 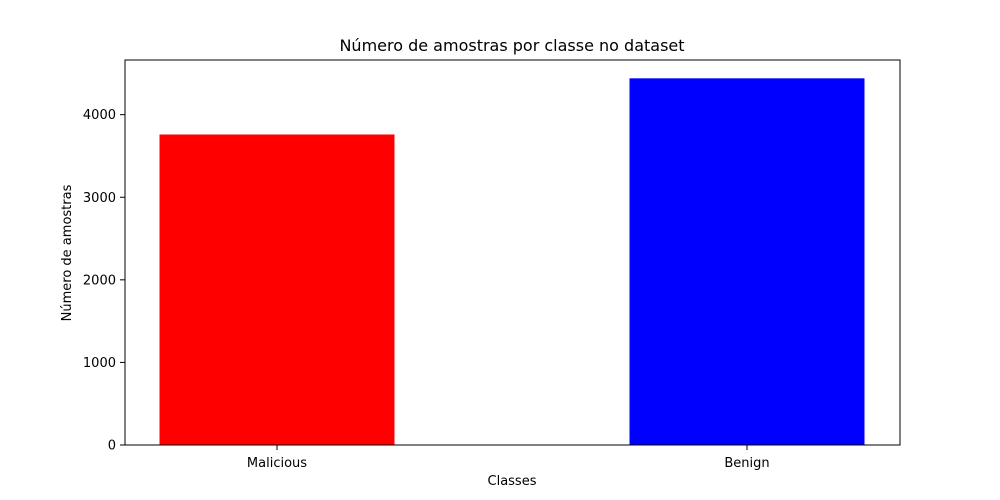 What do you see at coordinates (99, 198) in the screenshot?
I see `y-tick-label: 3000` at bounding box center [99, 198].